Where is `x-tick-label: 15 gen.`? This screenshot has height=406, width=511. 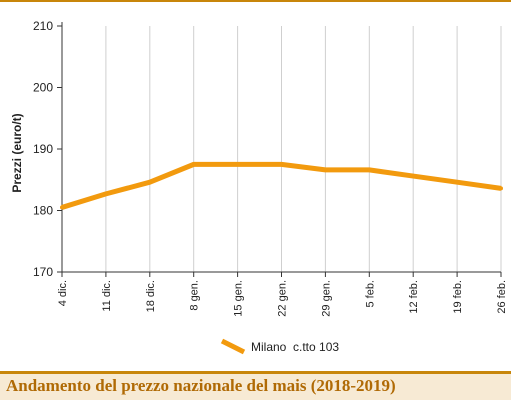
x-tick-label: 15 gen. is located at coordinates (239, 298).